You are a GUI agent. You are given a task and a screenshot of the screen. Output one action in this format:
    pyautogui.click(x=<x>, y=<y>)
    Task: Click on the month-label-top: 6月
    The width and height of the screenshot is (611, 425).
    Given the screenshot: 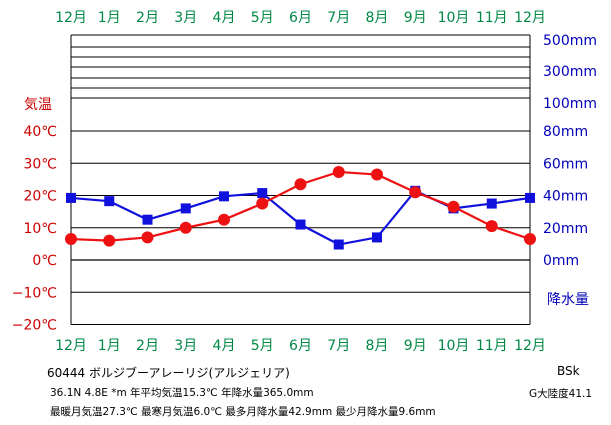 What is the action you would take?
    pyautogui.click(x=300, y=18)
    